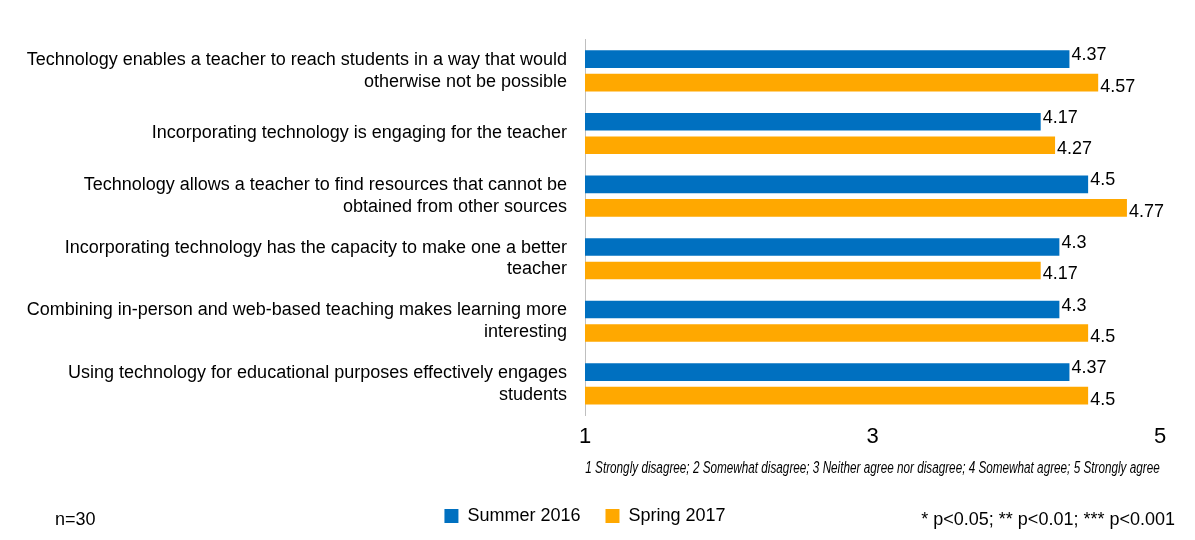 The height and width of the screenshot is (540, 1195). What do you see at coordinates (317, 383) in the screenshot?
I see `y-tick-label: Using technology for educational purposes effectively engages students` at bounding box center [317, 383].